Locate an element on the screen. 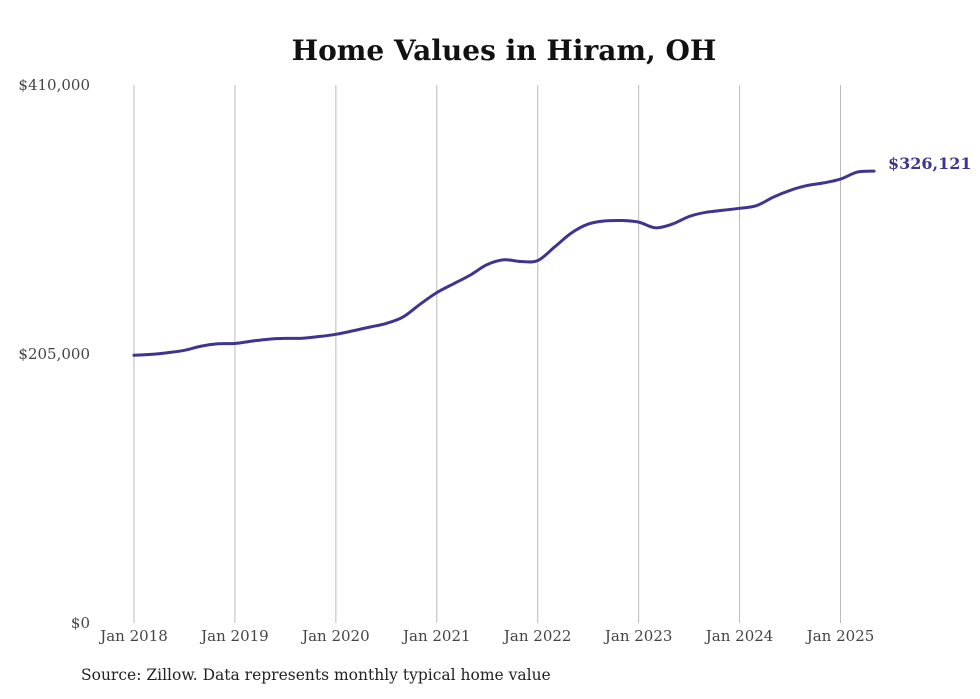  y-axis-ticks: $0 $205,000 $410,000 is located at coordinates (54, 354).